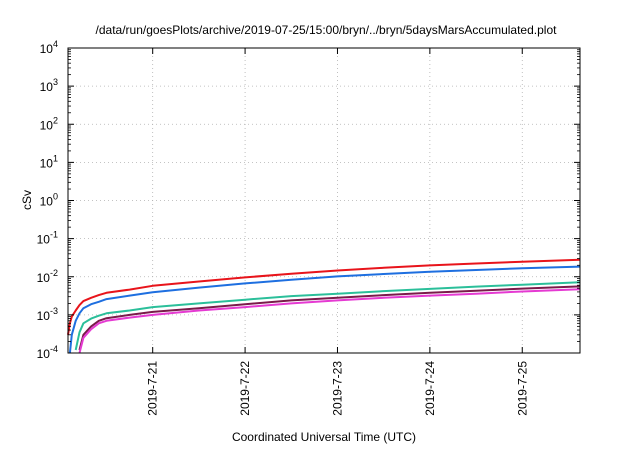 The height and width of the screenshot is (453, 640). Describe the element at coordinates (49, 85) in the screenshot. I see `y-tick-label: 10³` at that location.